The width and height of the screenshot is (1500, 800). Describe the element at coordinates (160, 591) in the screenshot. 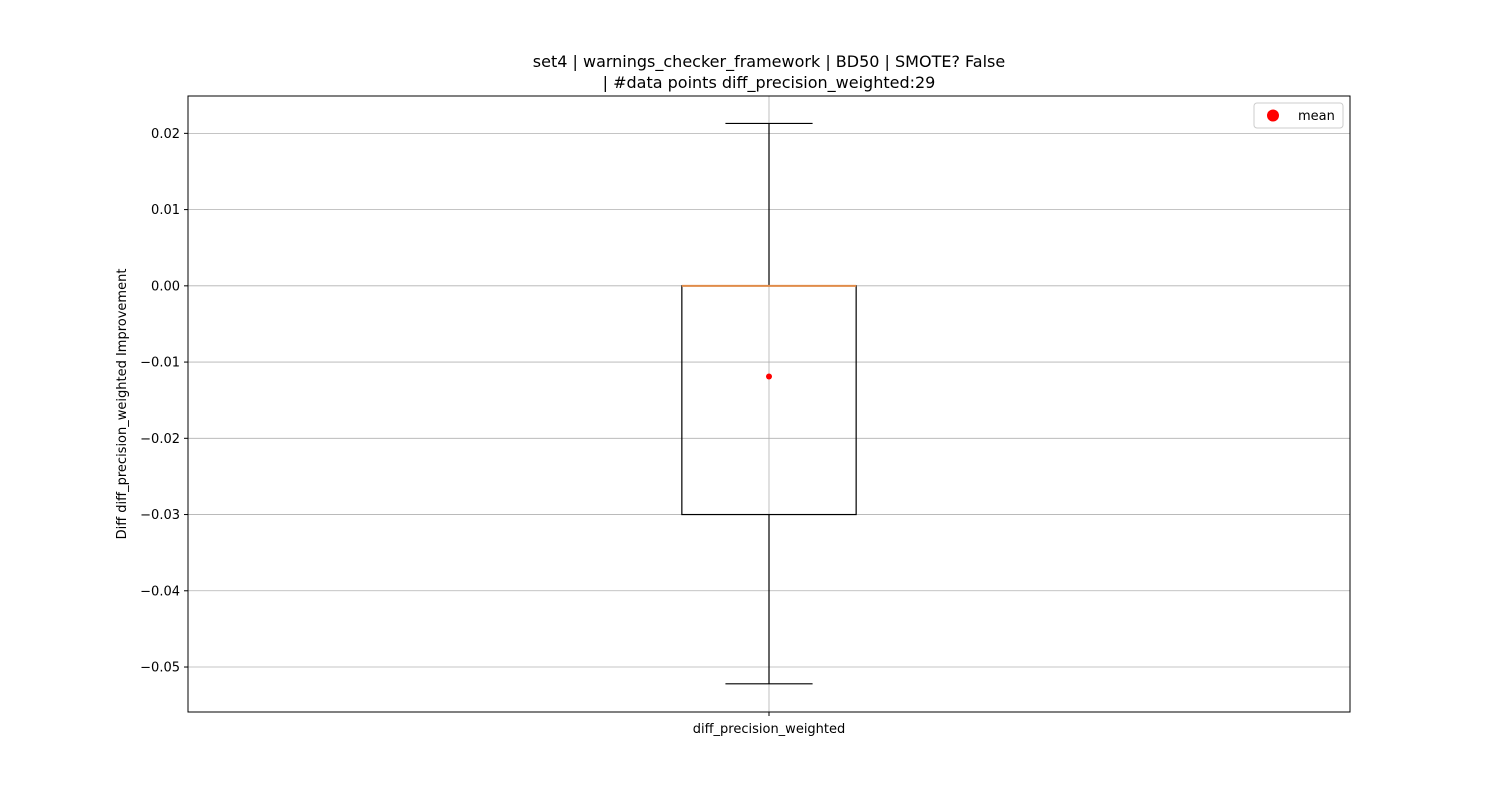

I see `y-tick-label: −0.04` at that location.